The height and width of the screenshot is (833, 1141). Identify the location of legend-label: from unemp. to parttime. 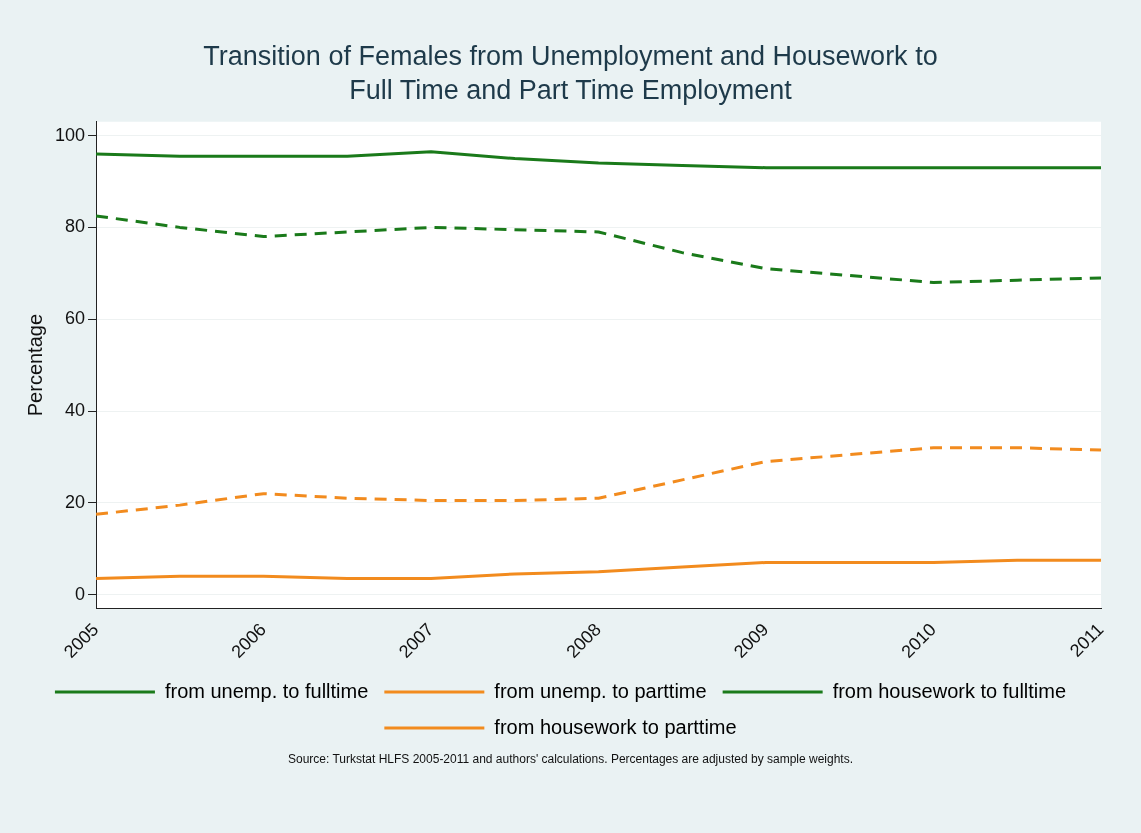
(600, 690).